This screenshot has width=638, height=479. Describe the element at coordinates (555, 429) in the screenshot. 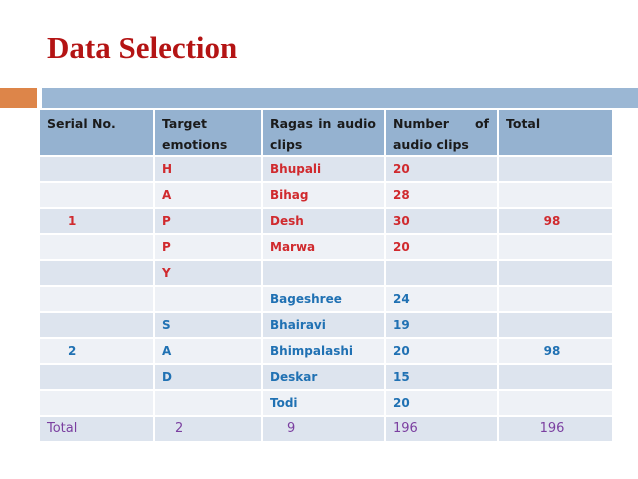

I see `grand-total: 196` at that location.